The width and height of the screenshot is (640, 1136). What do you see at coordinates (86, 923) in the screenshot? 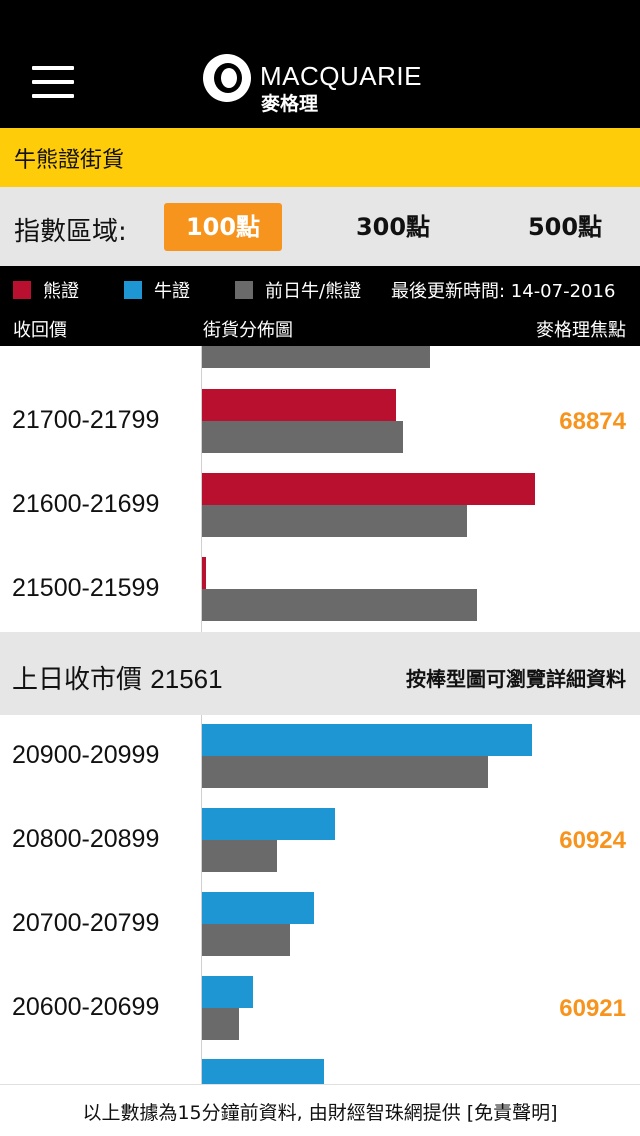
I see `call-price-label-bull-2: 20700-20799` at bounding box center [86, 923].